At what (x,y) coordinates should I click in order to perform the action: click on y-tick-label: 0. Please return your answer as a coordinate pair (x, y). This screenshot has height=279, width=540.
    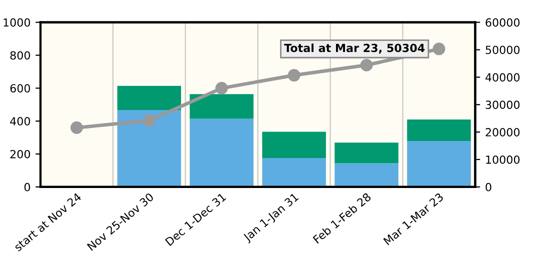
    Looking at the image, I should click on (27, 187).